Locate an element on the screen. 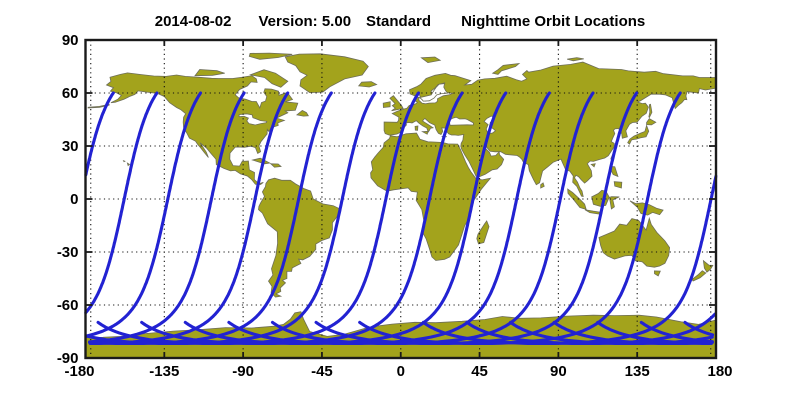 The width and height of the screenshot is (800, 400). x-tick-label: 135 is located at coordinates (637, 371).